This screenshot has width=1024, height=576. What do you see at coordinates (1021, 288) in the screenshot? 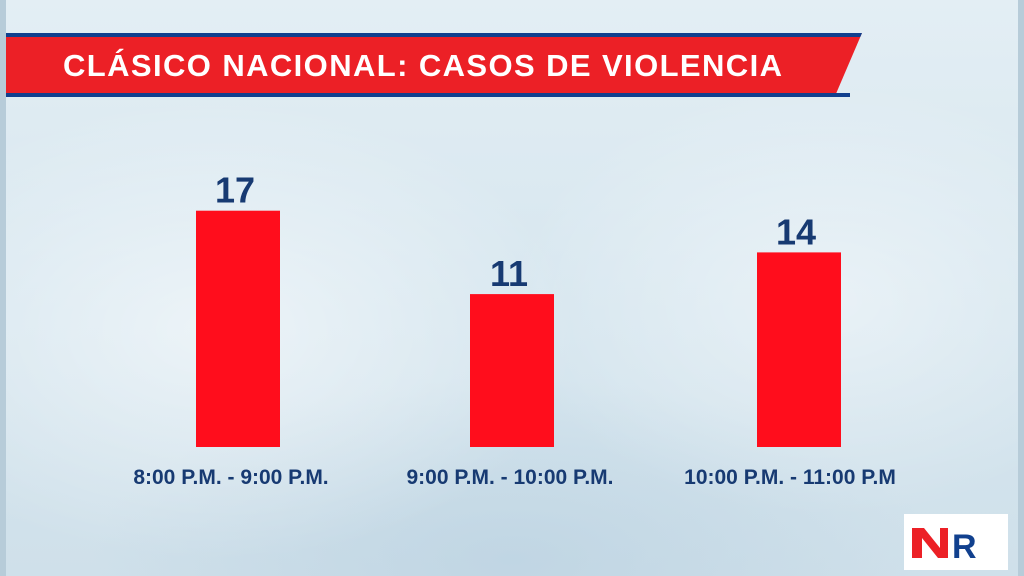
I see `frame-right` at bounding box center [1021, 288].